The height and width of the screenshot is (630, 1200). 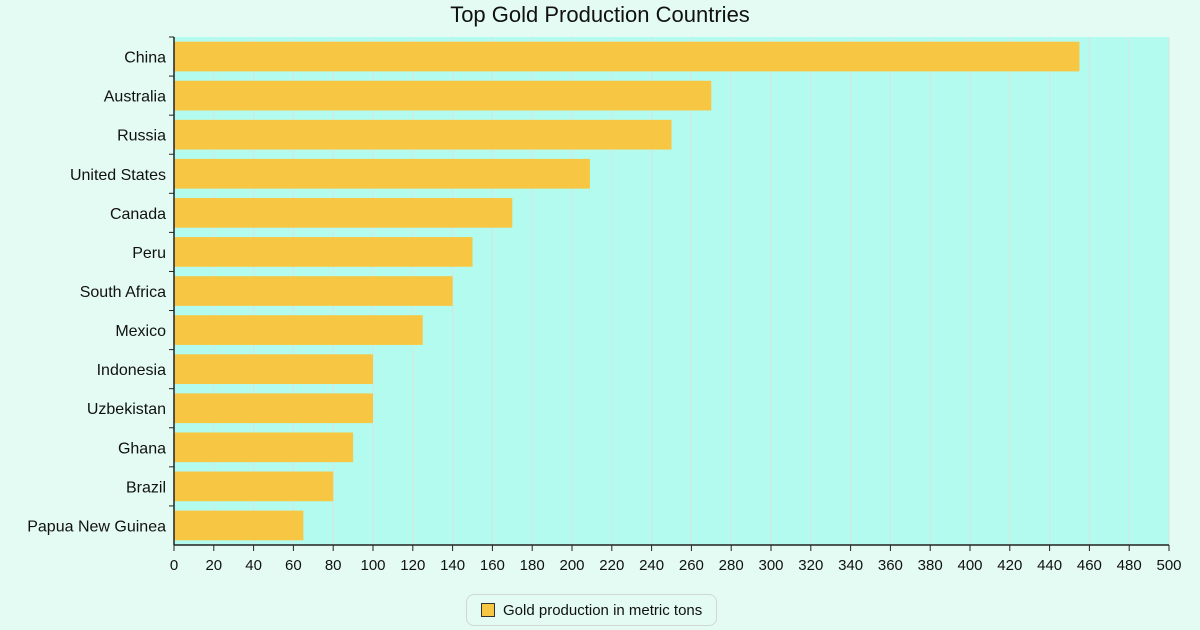 I want to click on x-tick-label: 440, so click(x=1049, y=565).